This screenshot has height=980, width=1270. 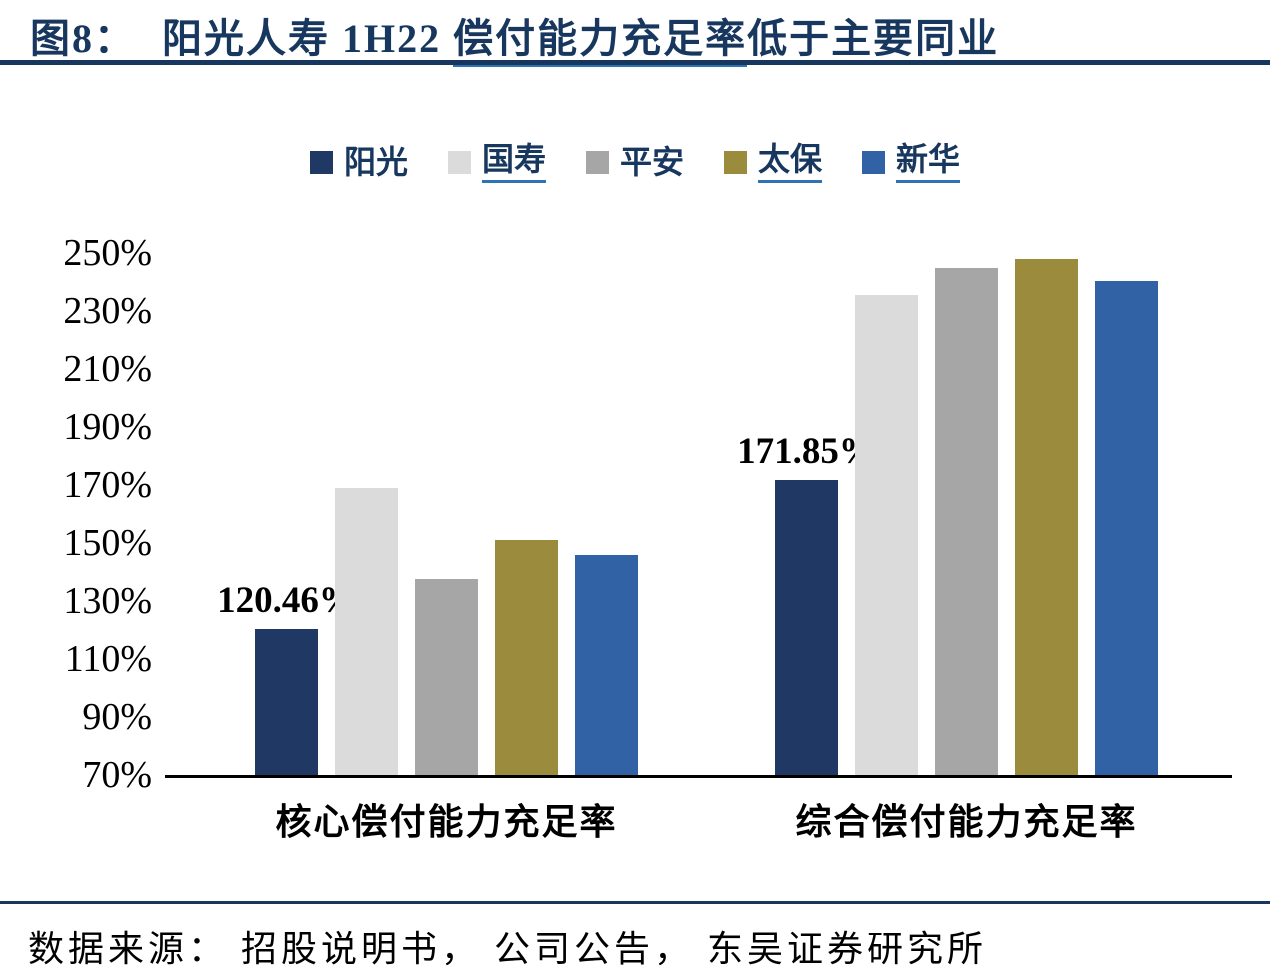 I want to click on y-axis-tick-label: 70%, so click(x=117, y=775).